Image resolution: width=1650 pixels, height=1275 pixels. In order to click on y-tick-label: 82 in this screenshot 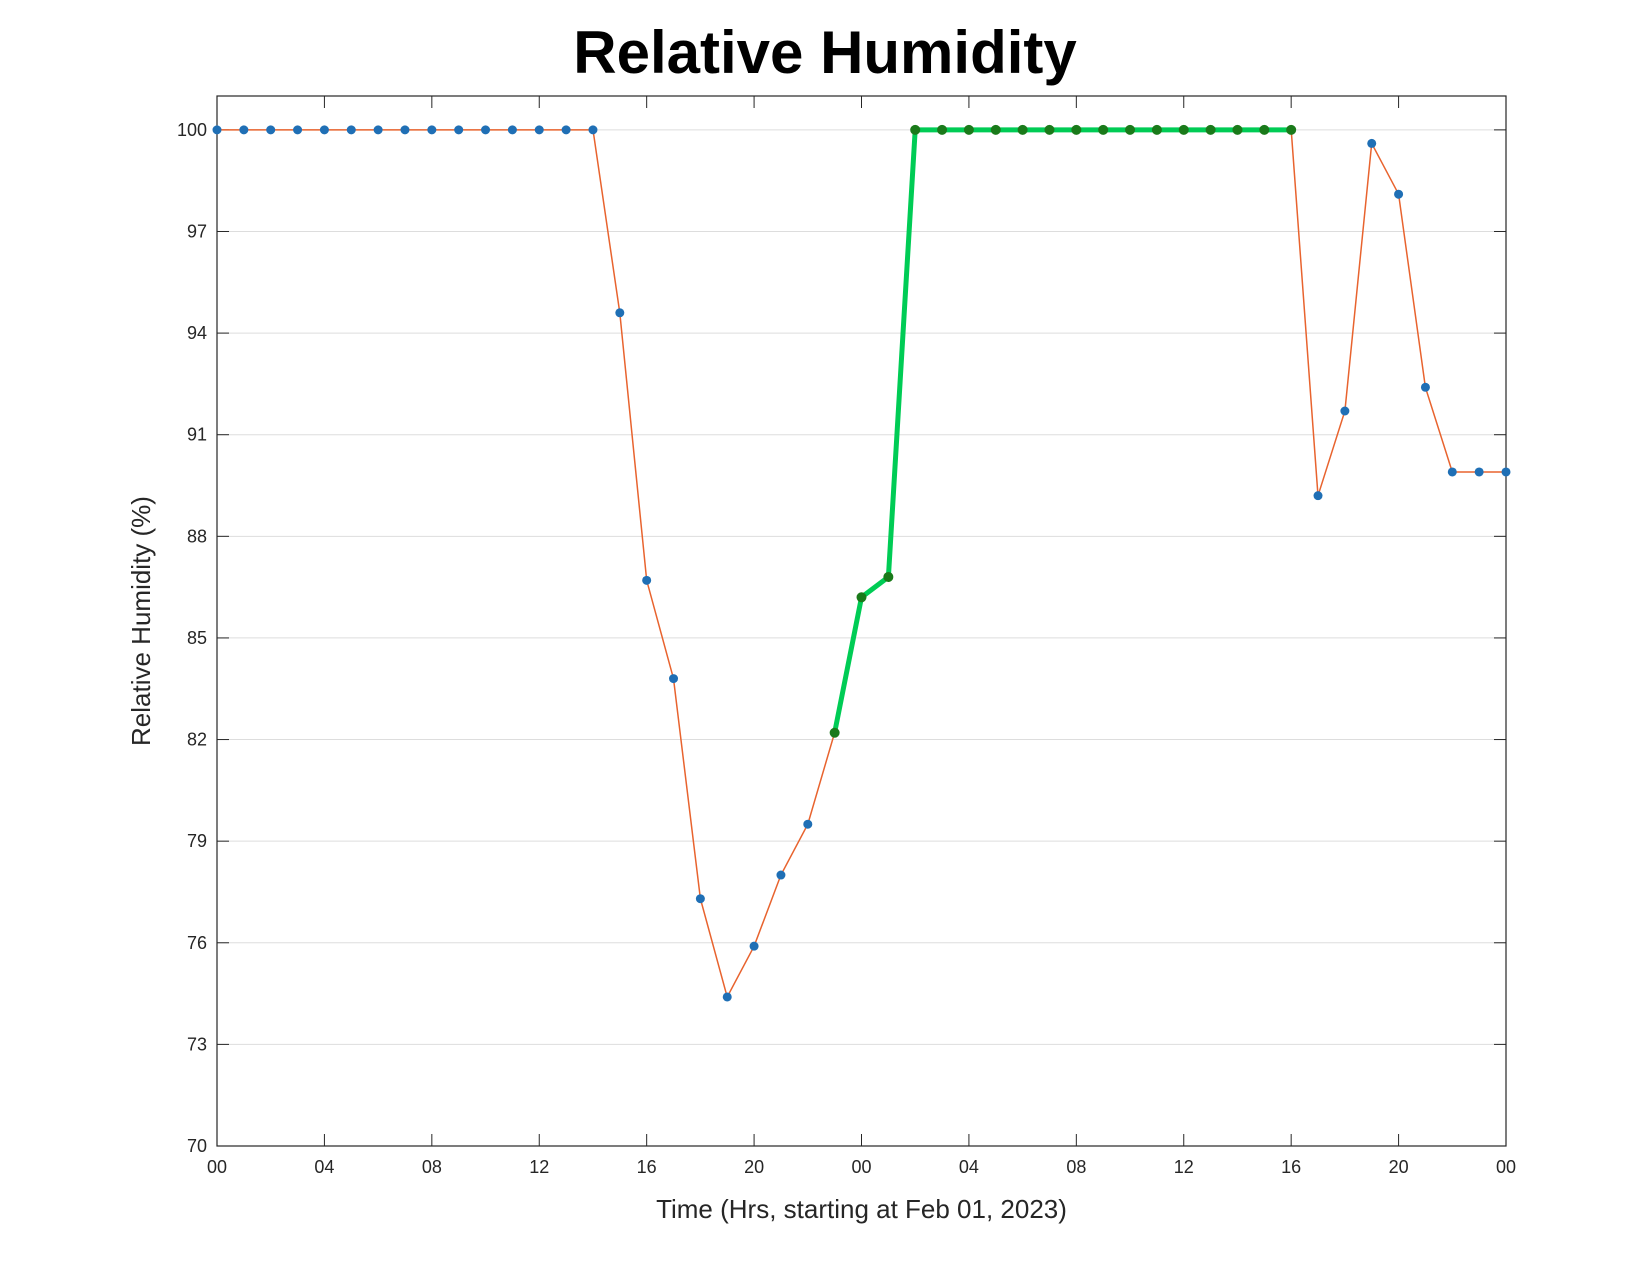, I will do `click(197, 740)`.